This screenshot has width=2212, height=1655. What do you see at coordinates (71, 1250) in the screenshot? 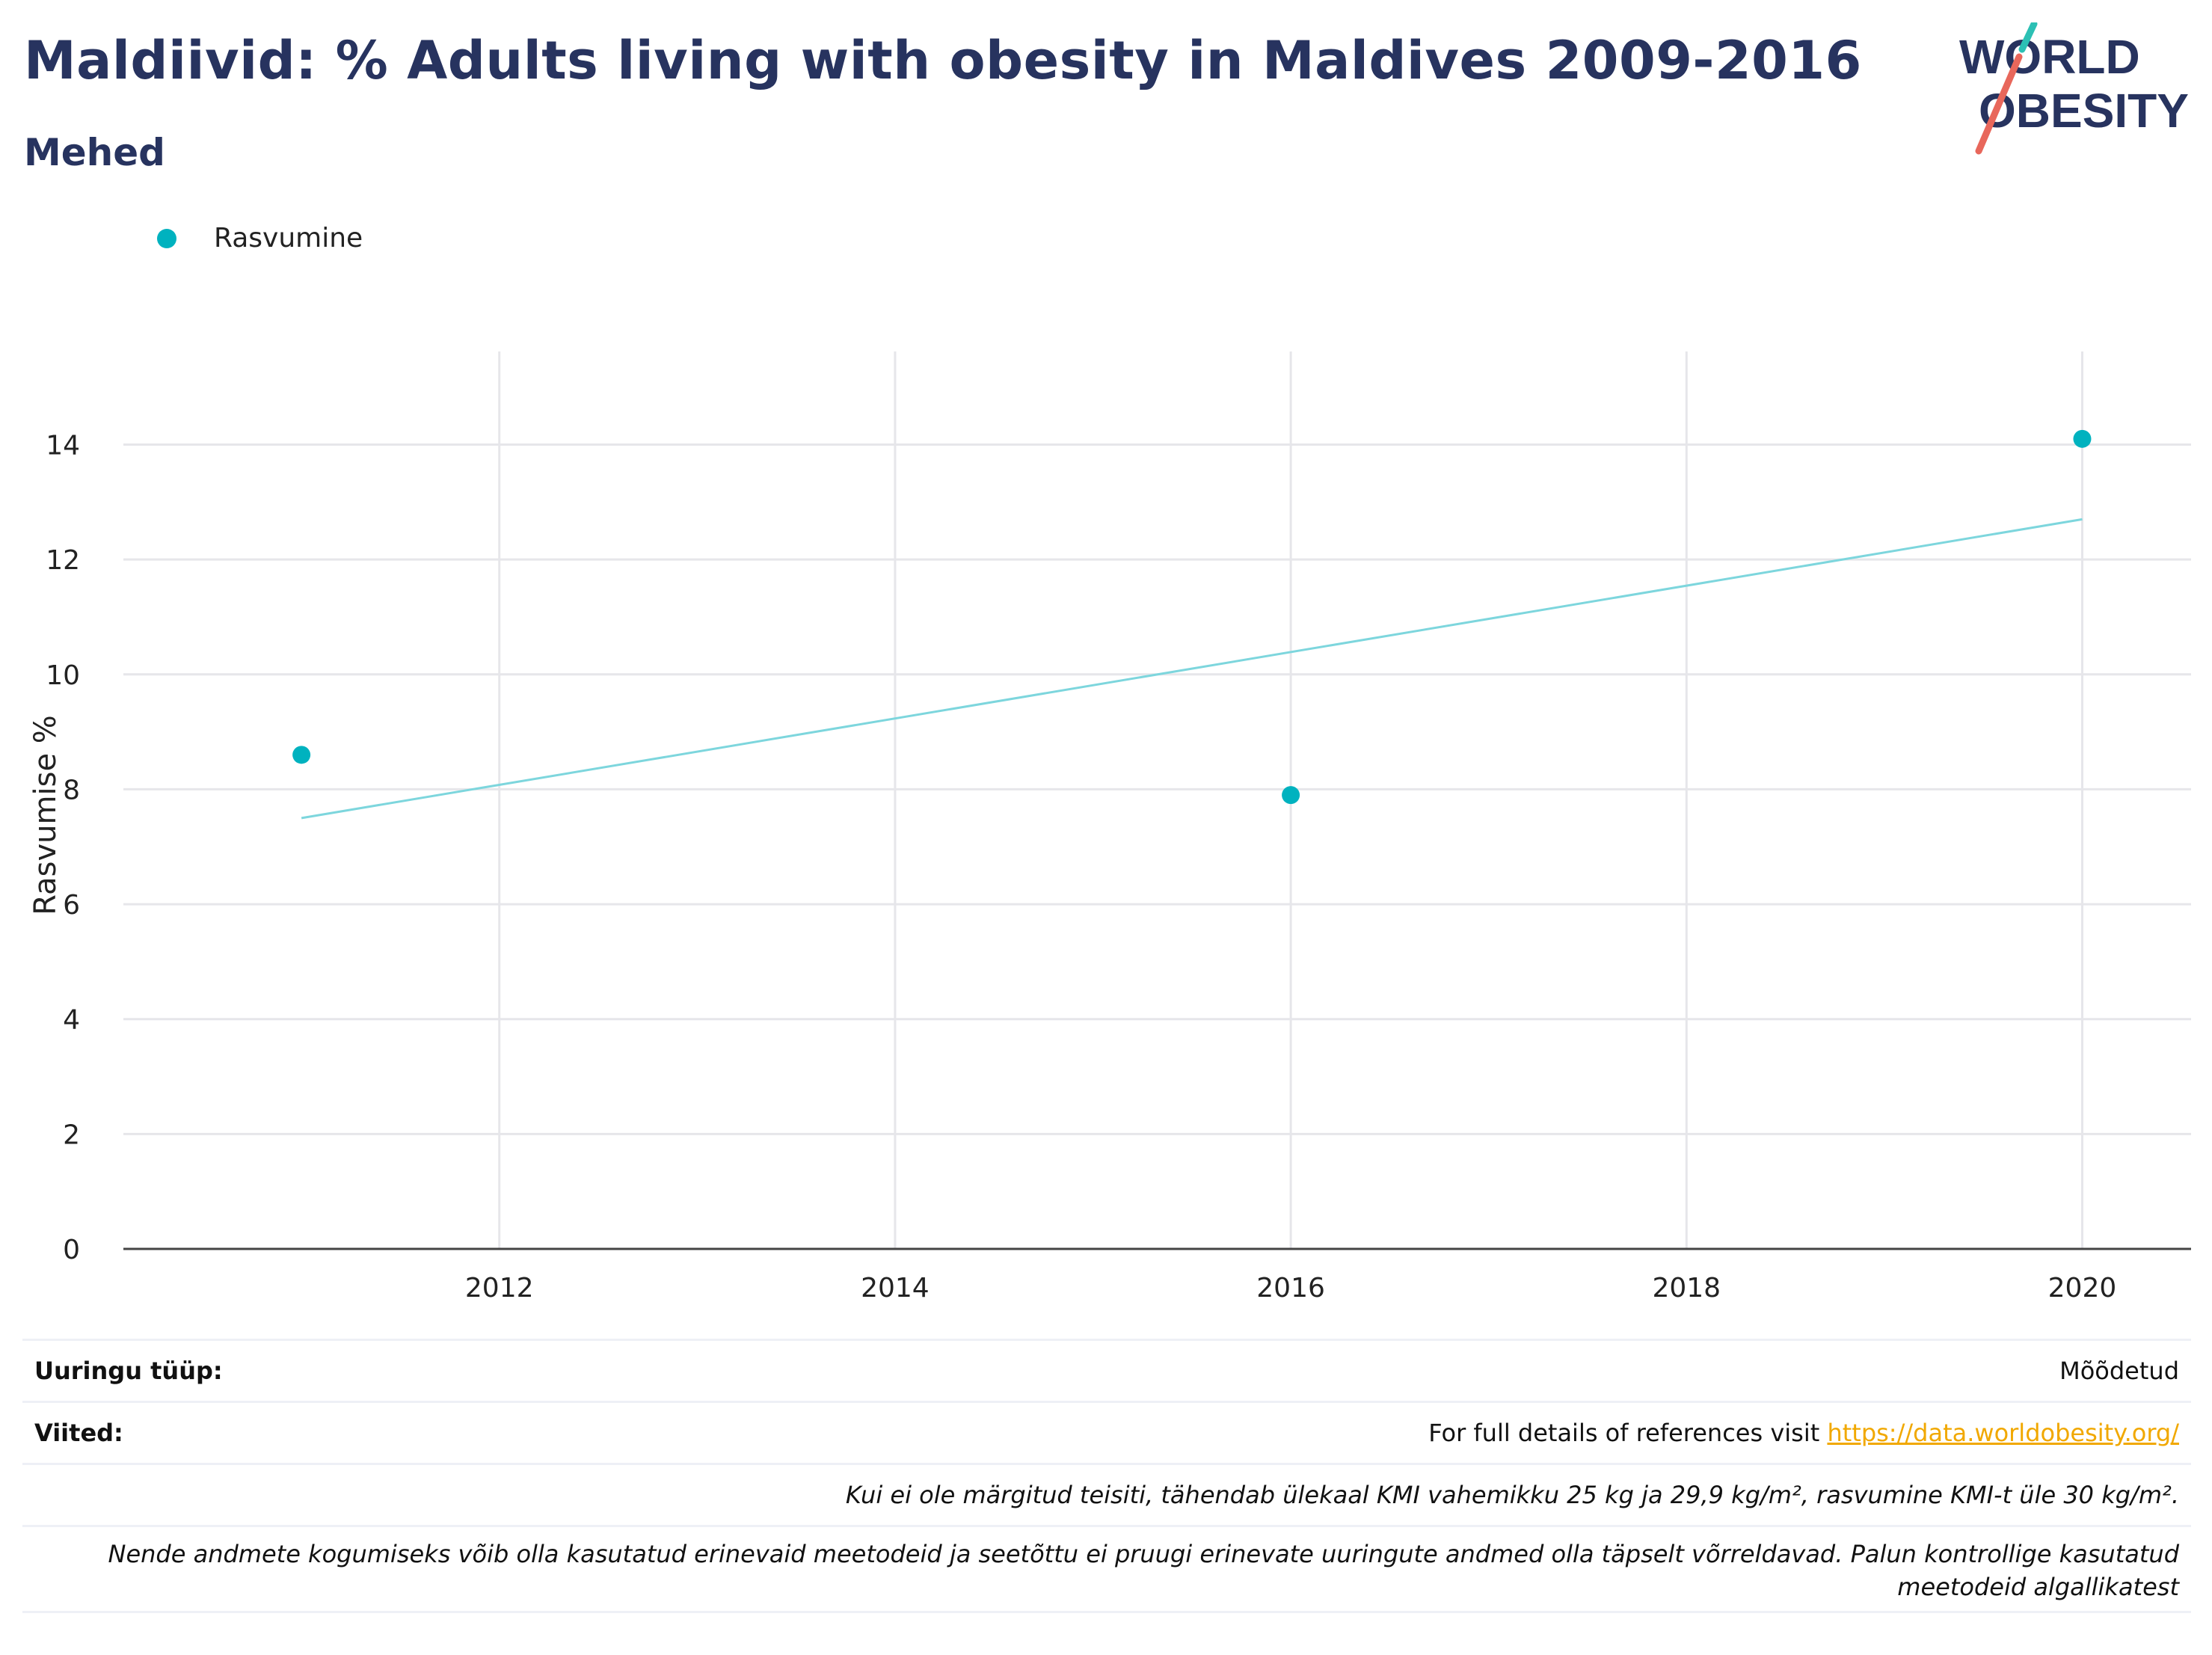
I see `y-tick-label: 0` at bounding box center [71, 1250].